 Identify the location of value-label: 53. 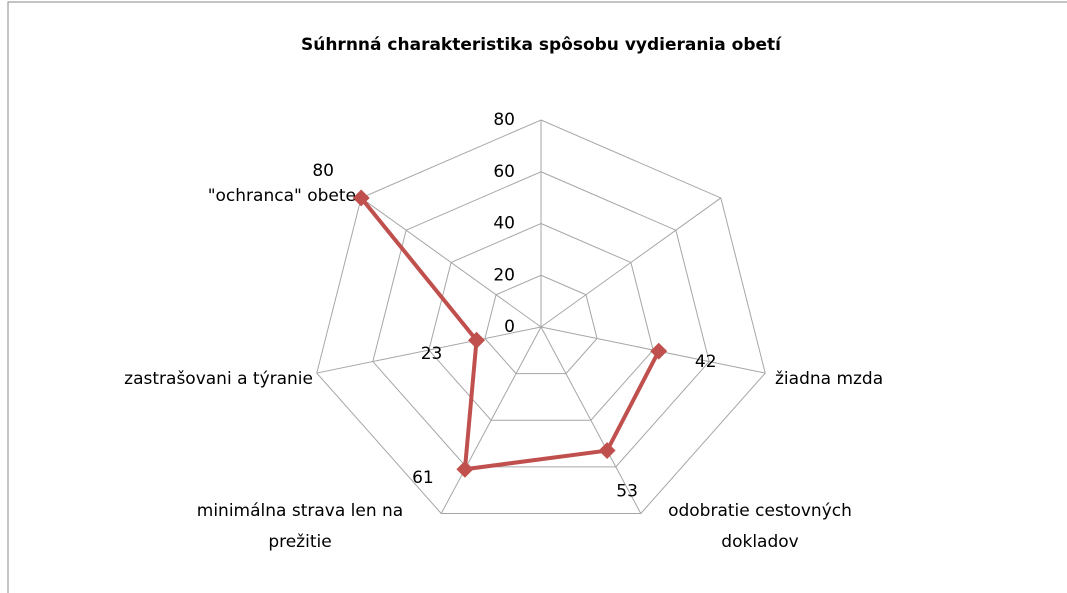
(627, 492).